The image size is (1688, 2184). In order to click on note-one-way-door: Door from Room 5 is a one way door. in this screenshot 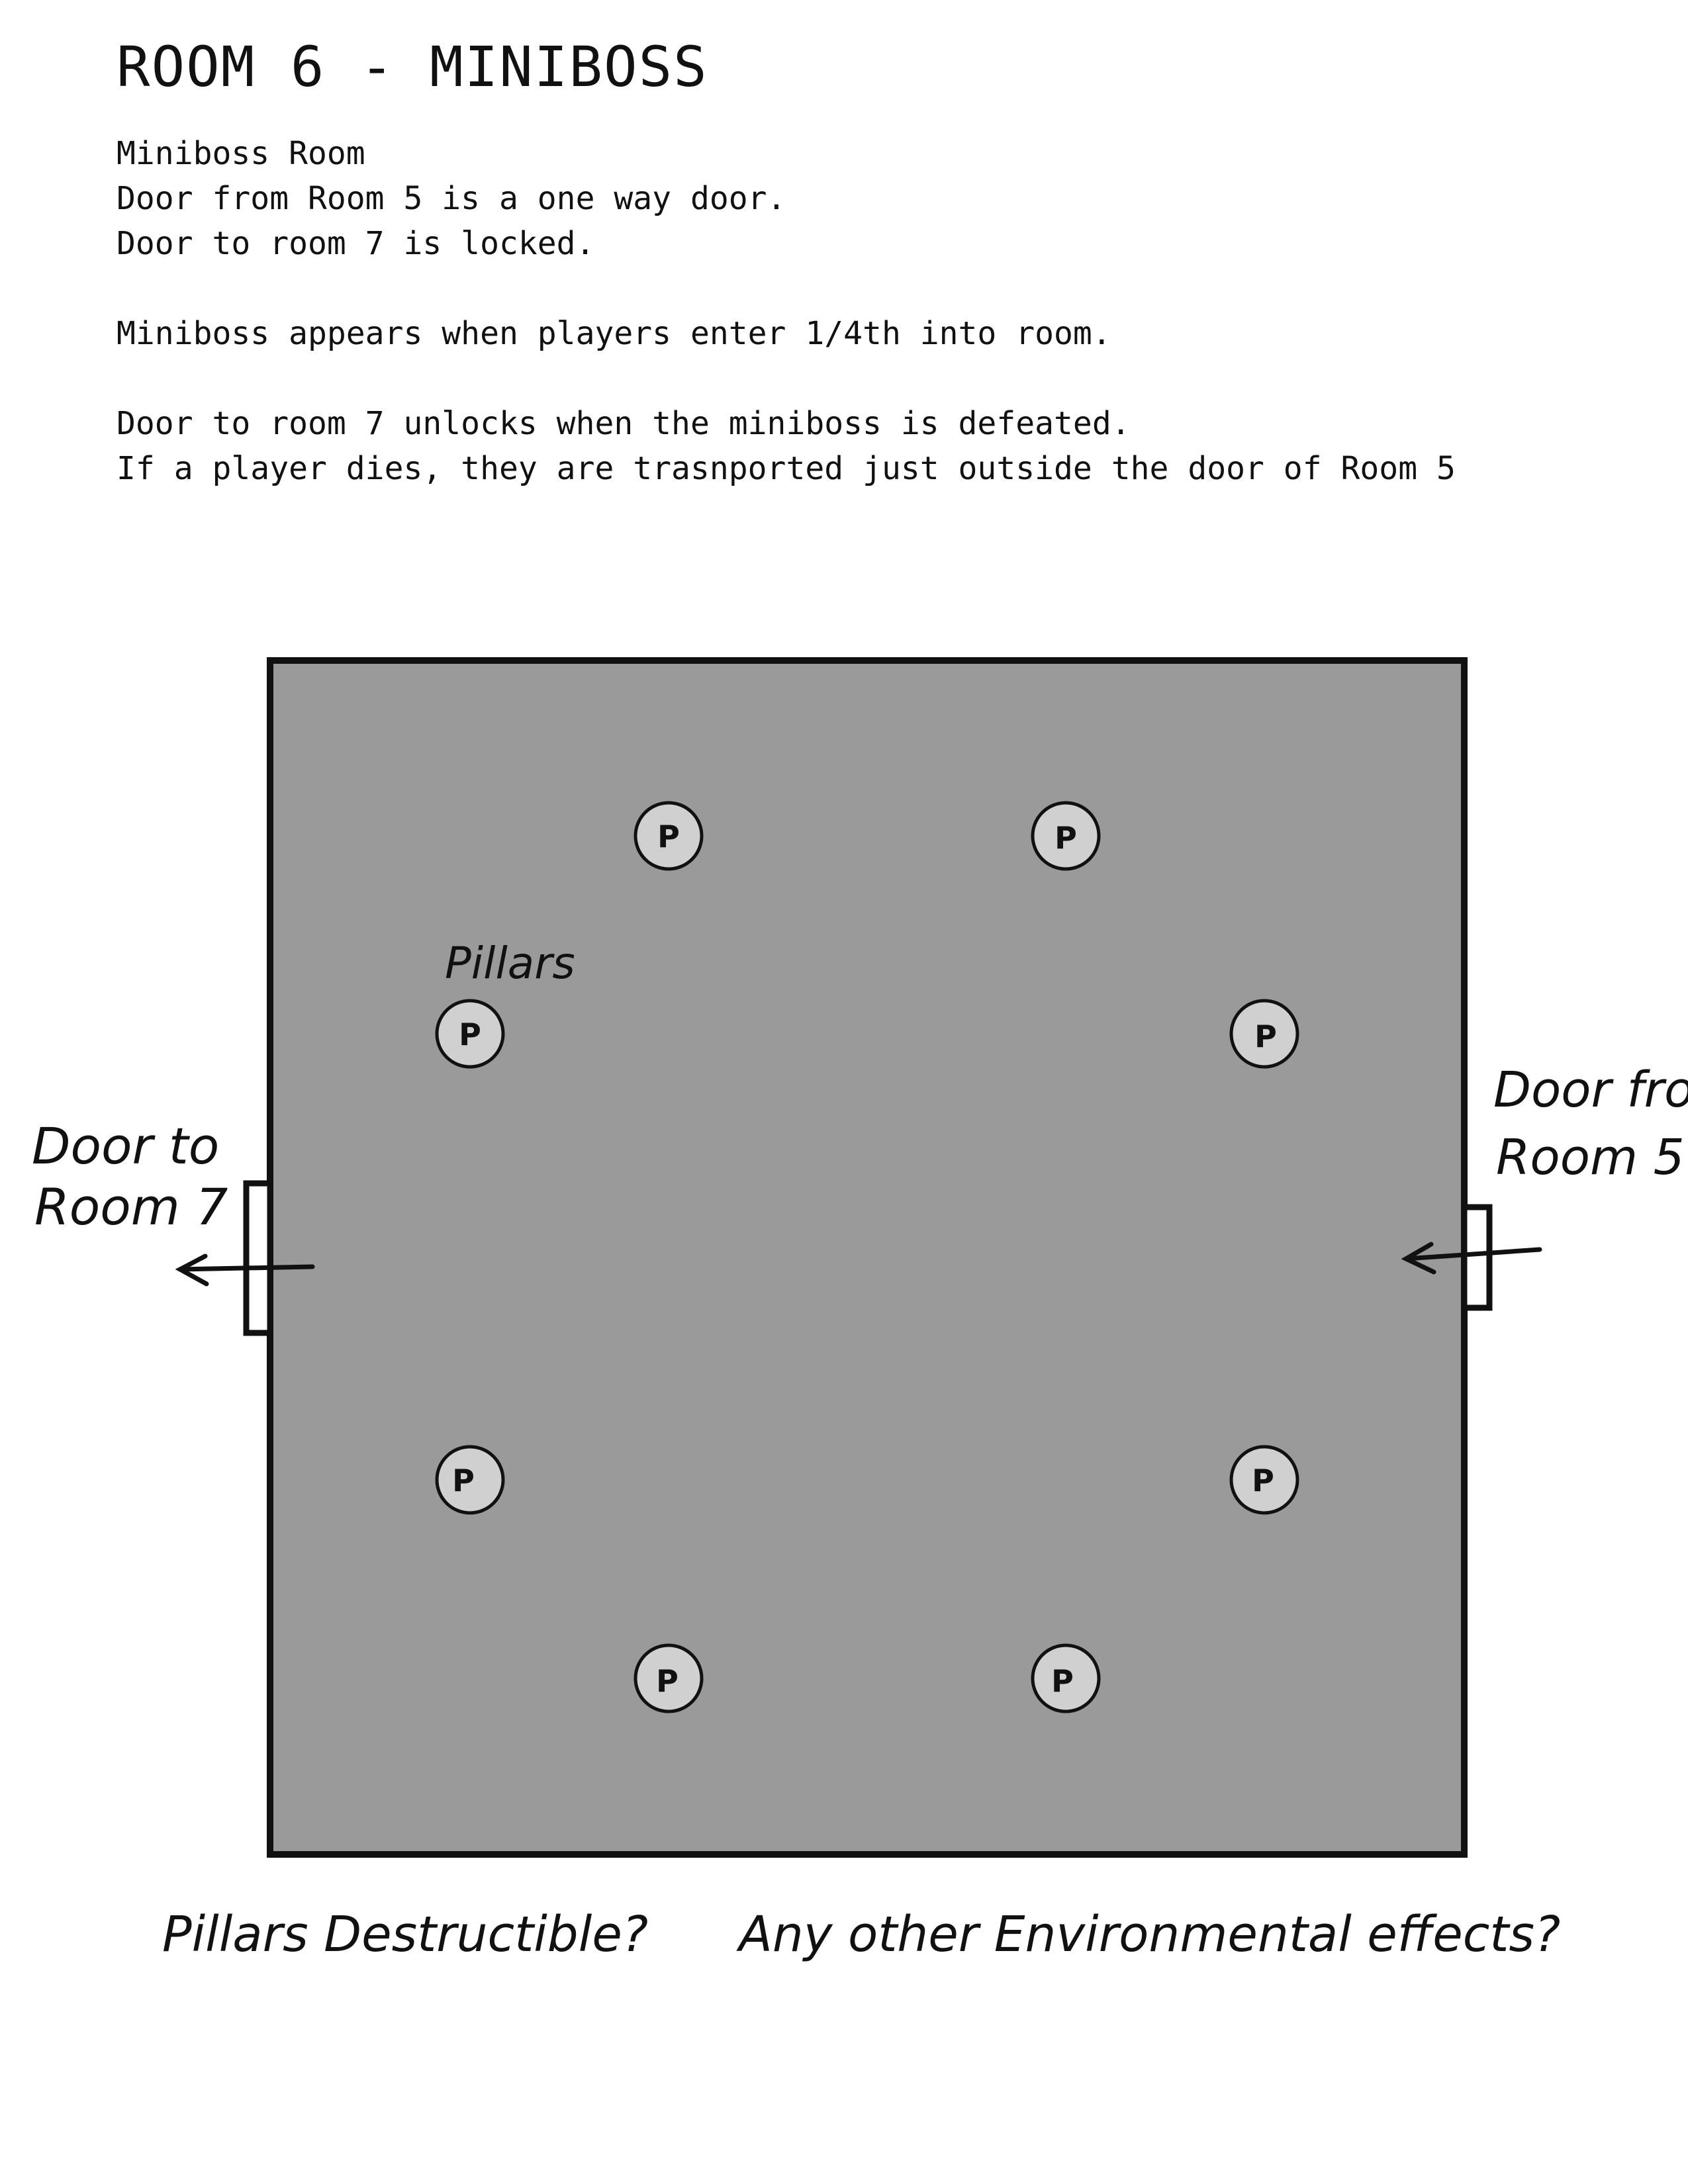, I will do `click(451, 198)`.